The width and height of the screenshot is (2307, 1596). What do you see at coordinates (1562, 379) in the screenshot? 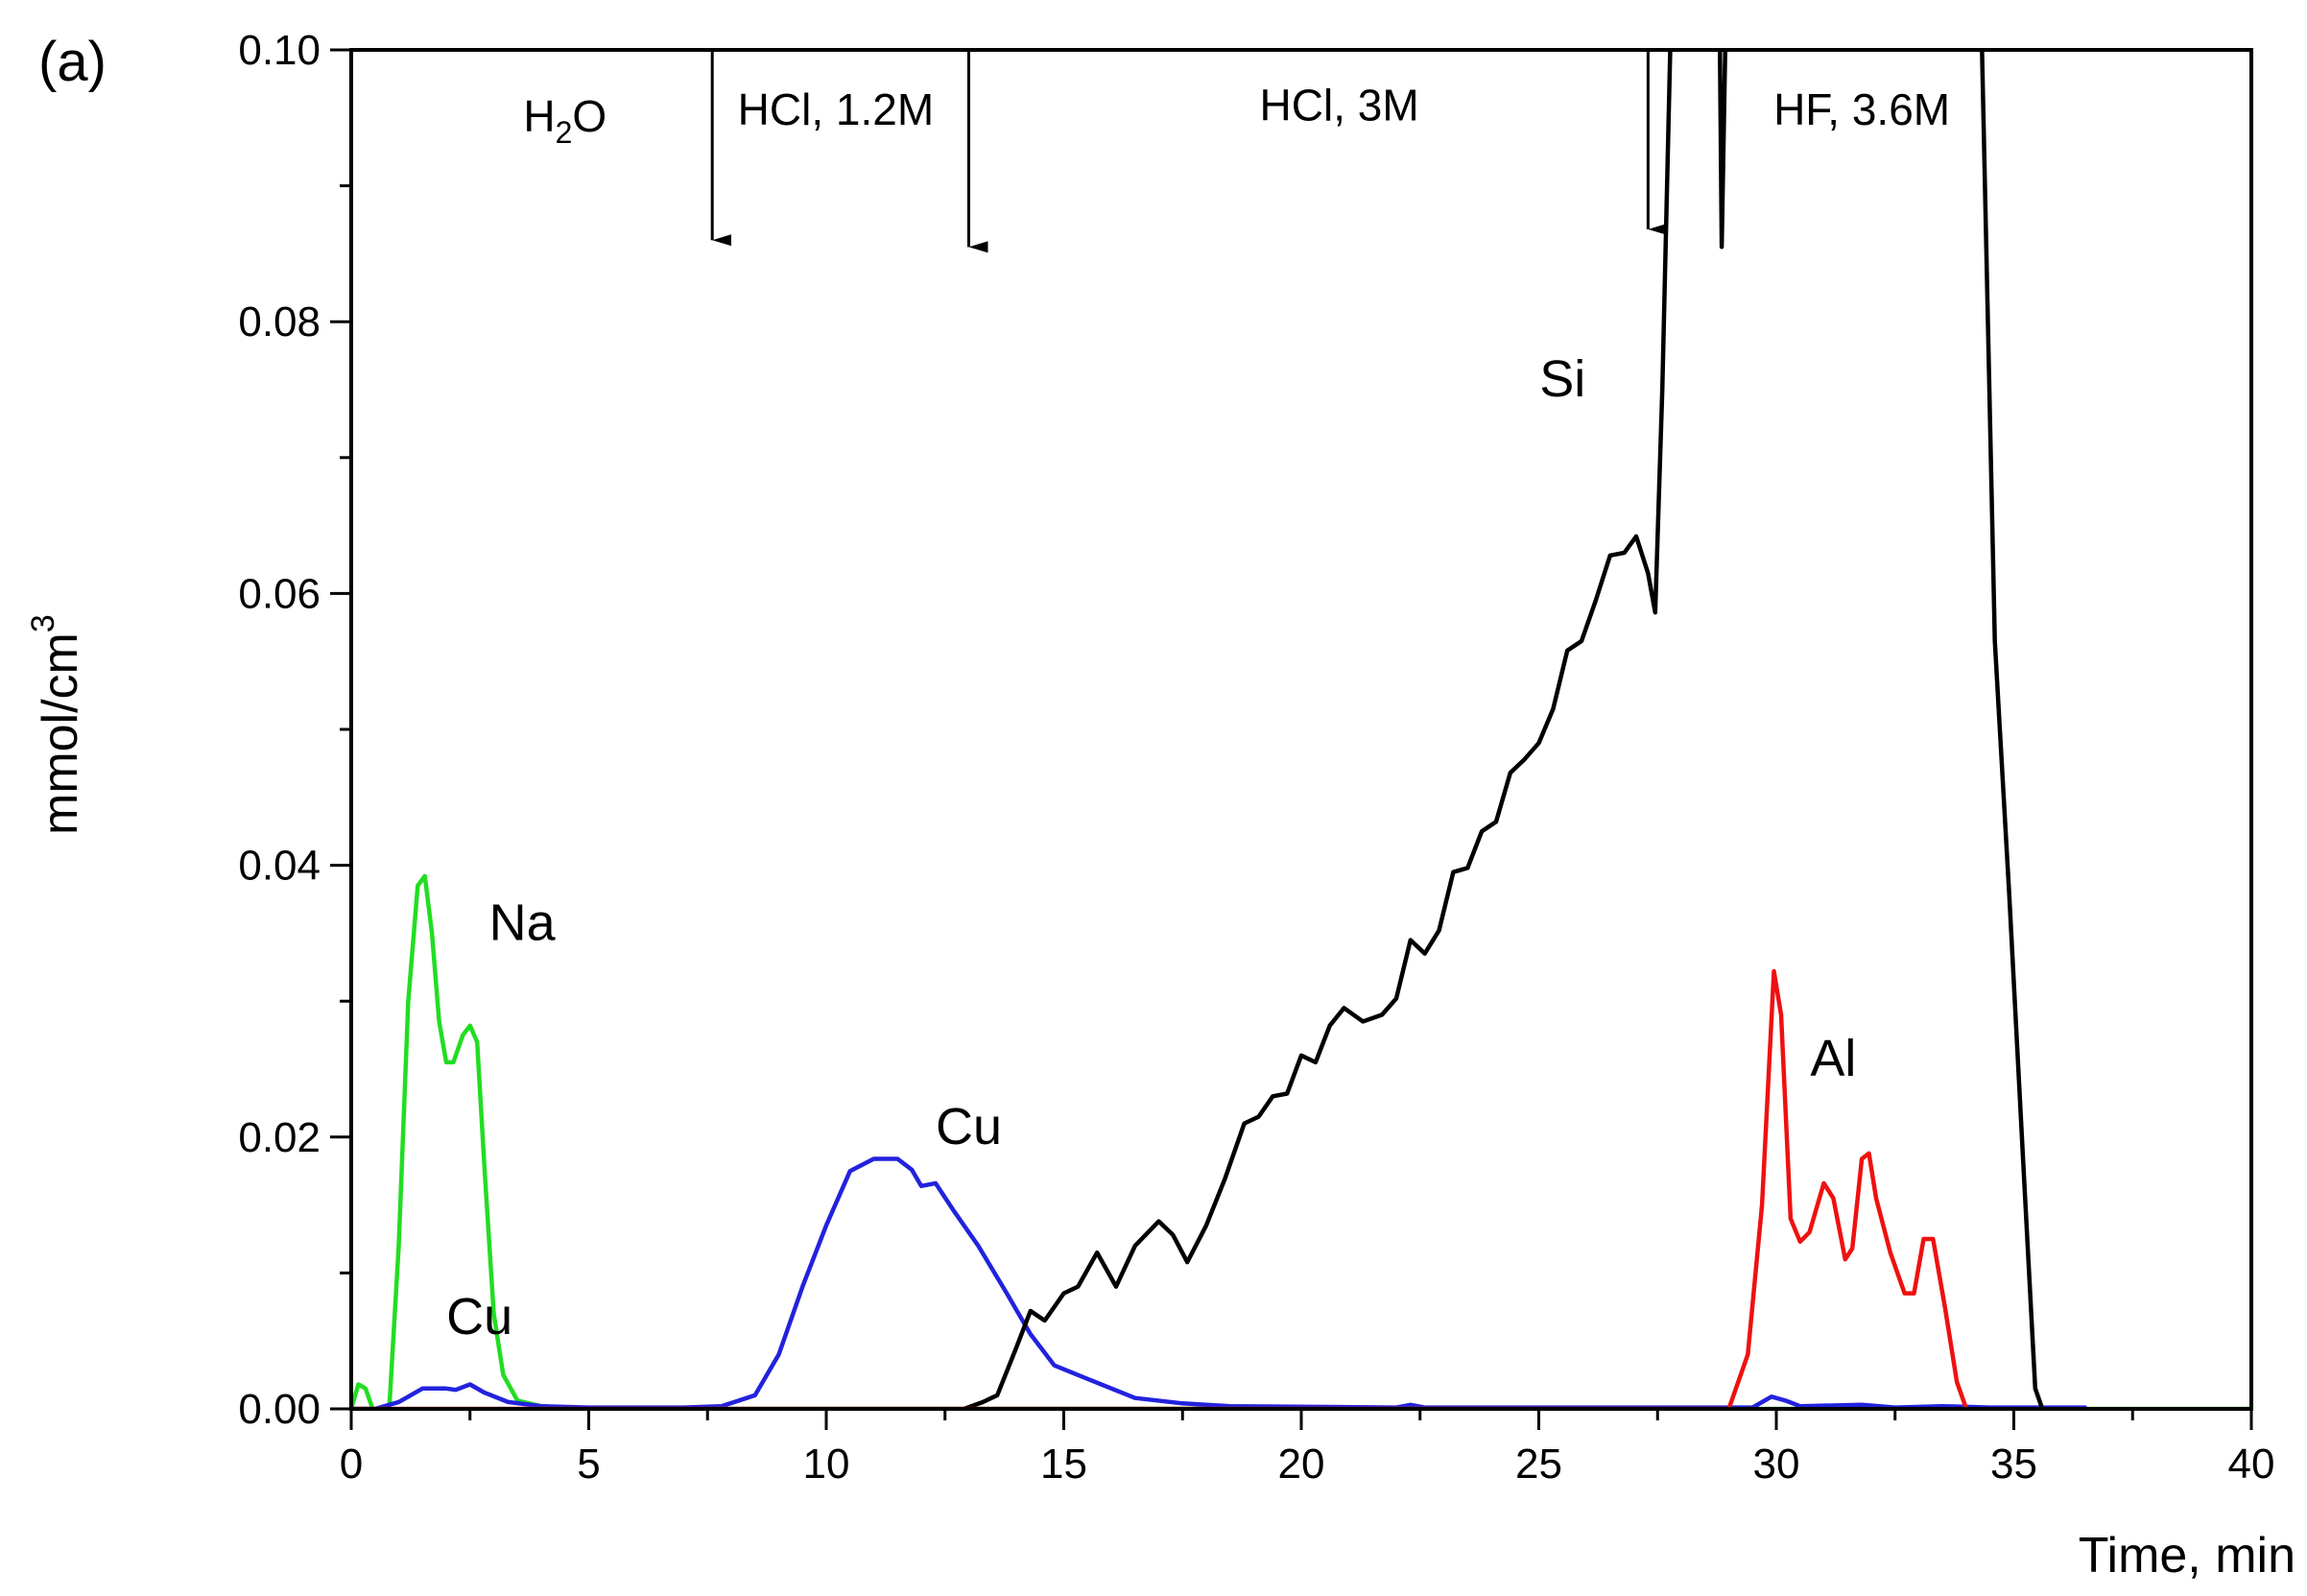
I see `series-label-si: Si` at bounding box center [1562, 379].